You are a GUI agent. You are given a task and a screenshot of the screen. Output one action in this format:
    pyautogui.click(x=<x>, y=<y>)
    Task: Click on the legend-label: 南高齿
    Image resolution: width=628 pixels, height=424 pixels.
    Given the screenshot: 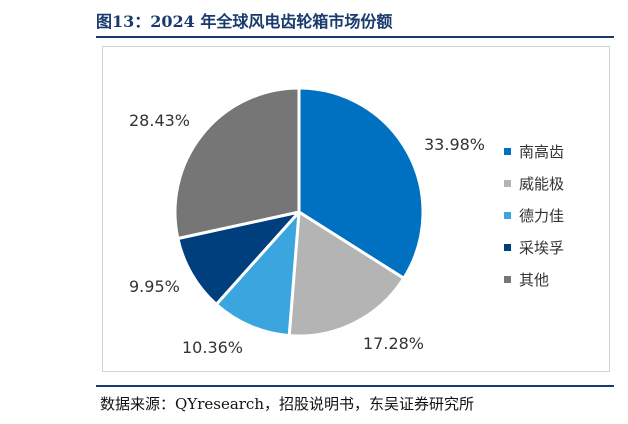 What is the action you would take?
    pyautogui.click(x=542, y=151)
    